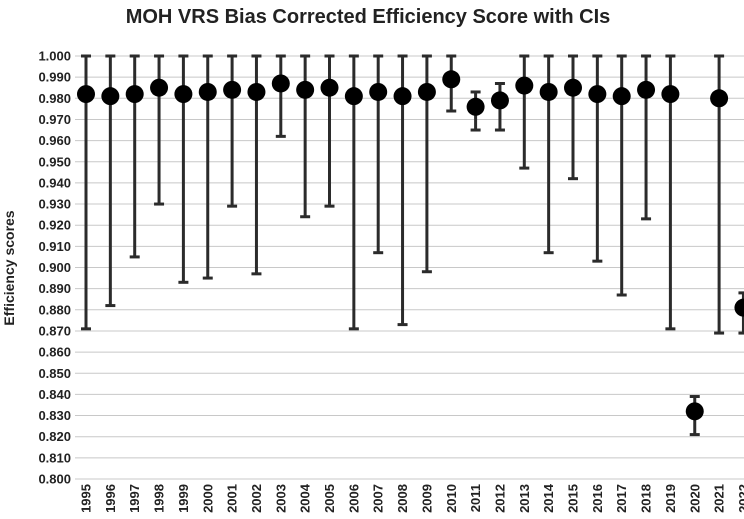 The height and width of the screenshot is (519, 744). What do you see at coordinates (54, 56) in the screenshot?
I see `y-tick-label: 1.000` at bounding box center [54, 56].